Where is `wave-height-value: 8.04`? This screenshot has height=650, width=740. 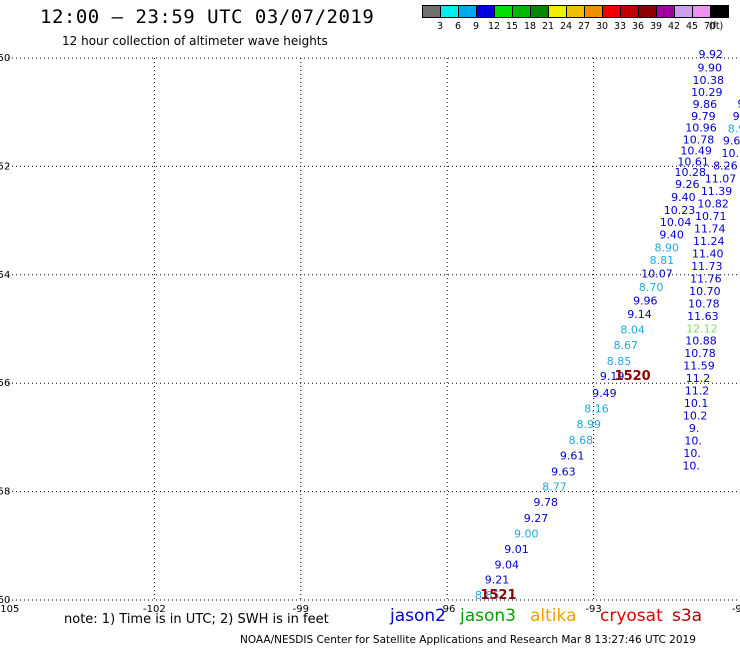 wave-height-value: 8.04 is located at coordinates (632, 329).